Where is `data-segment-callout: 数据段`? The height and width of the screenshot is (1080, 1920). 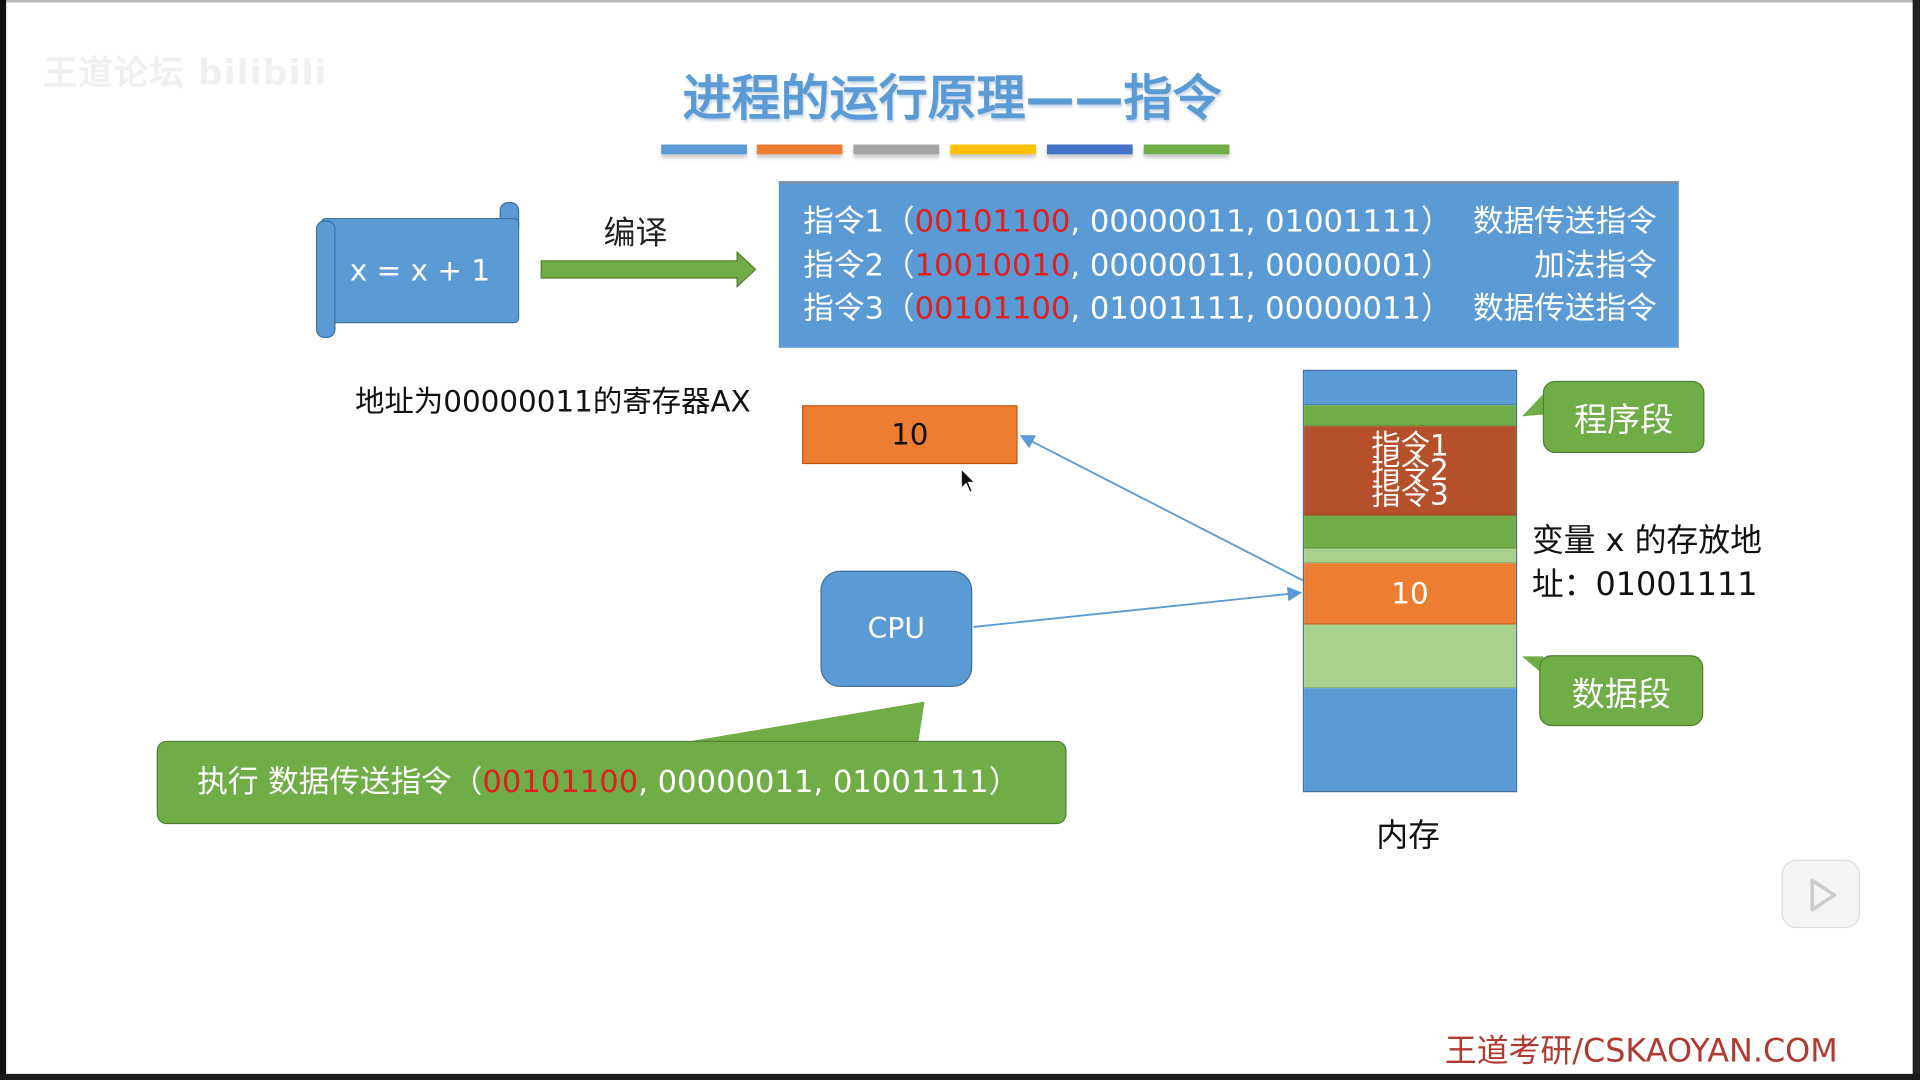 data-segment-callout: 数据段 is located at coordinates (1621, 691).